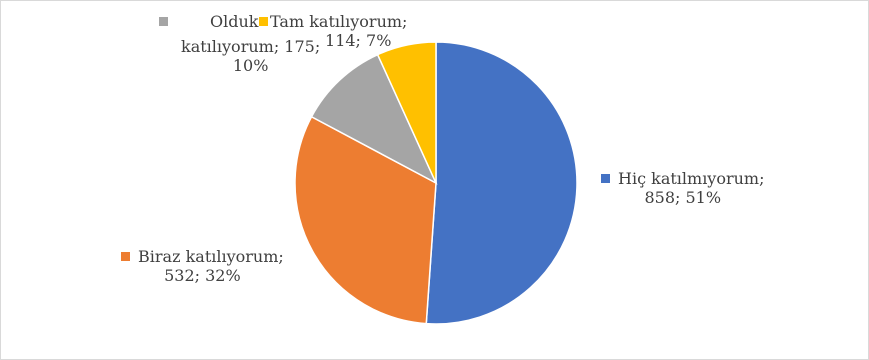 This screenshot has height=360, width=869. What do you see at coordinates (202, 275) in the screenshot?
I see `label-biraz-line2: 532; 32%` at bounding box center [202, 275].